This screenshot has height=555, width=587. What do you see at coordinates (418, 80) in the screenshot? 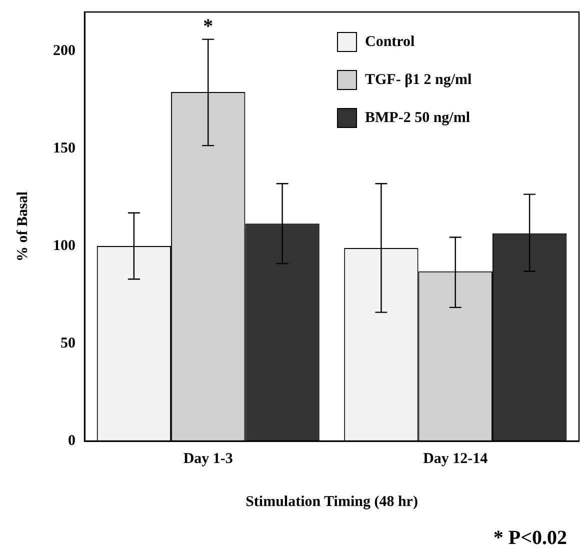
I see `legend-label: TGF- β1 2 ng/ml` at bounding box center [418, 80].